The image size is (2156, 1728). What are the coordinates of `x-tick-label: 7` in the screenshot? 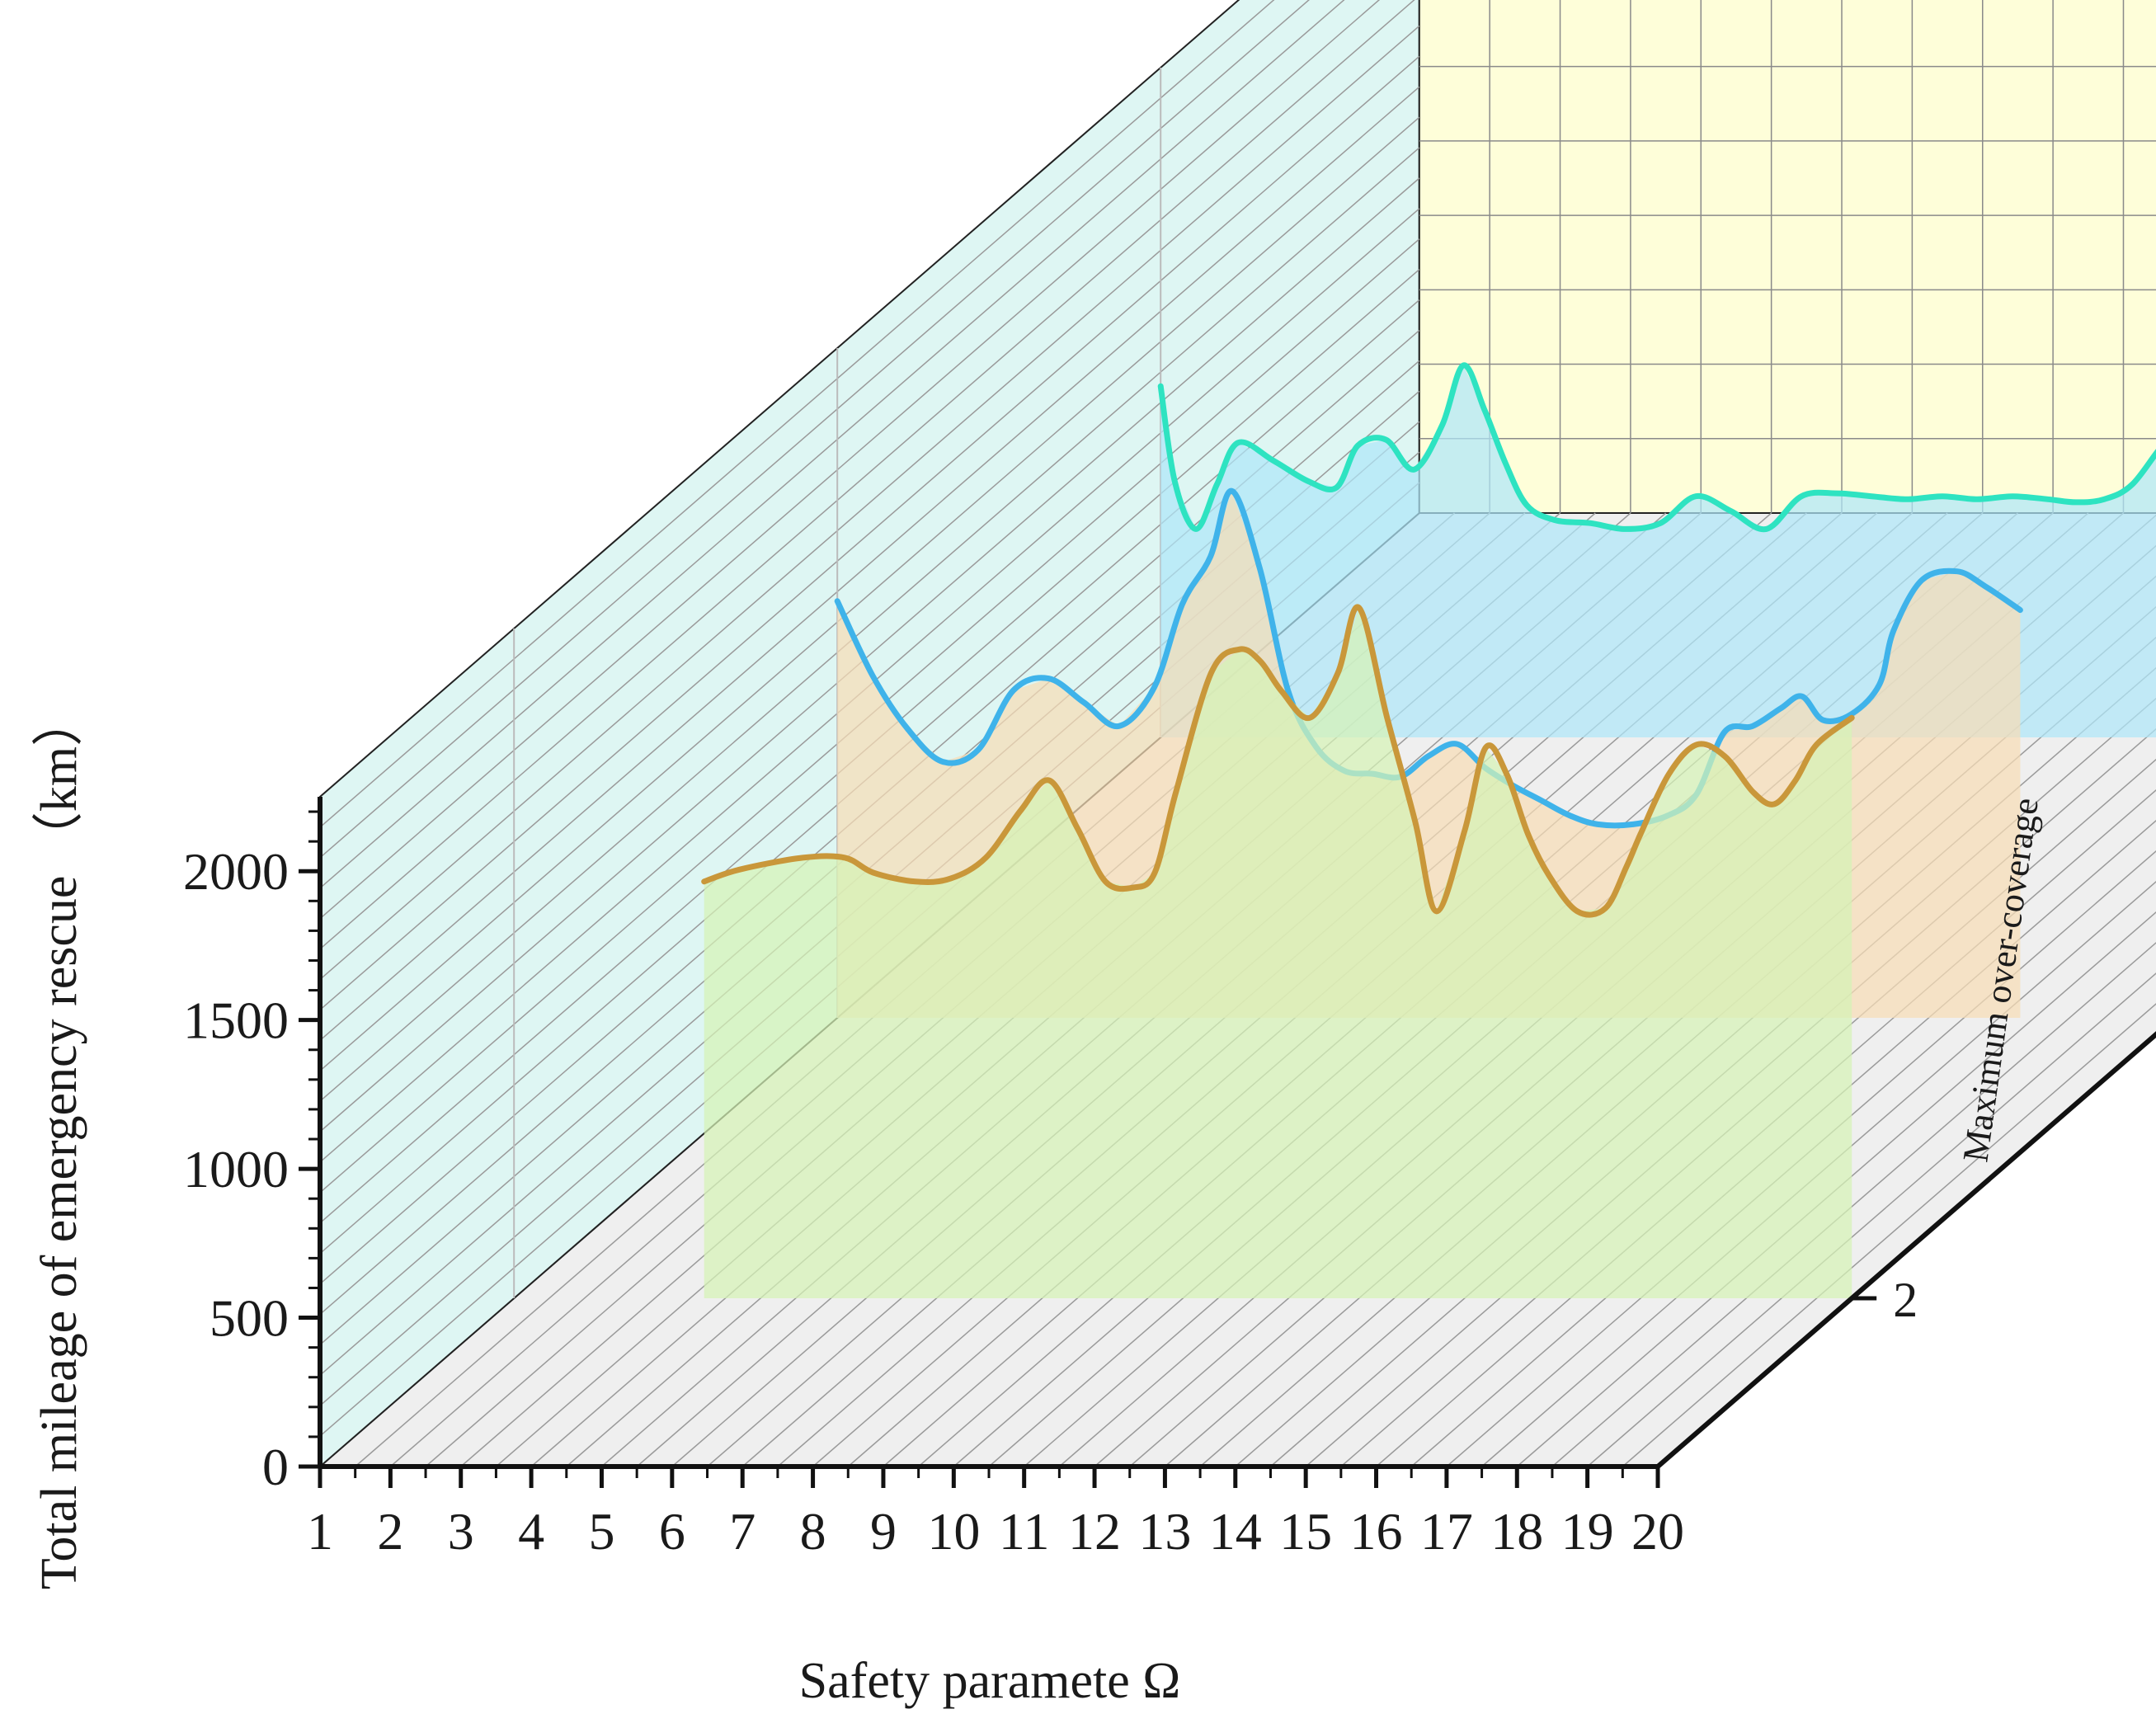 It's located at (742, 1531).